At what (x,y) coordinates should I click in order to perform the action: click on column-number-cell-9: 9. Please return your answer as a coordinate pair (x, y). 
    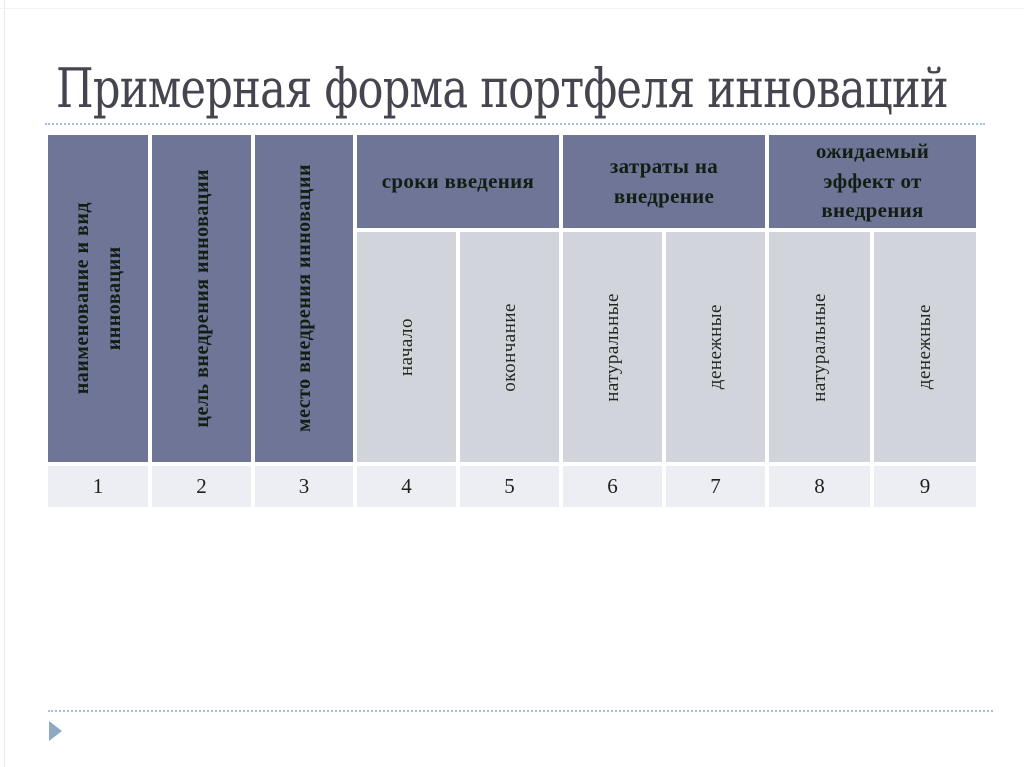
    Looking at the image, I should click on (925, 486).